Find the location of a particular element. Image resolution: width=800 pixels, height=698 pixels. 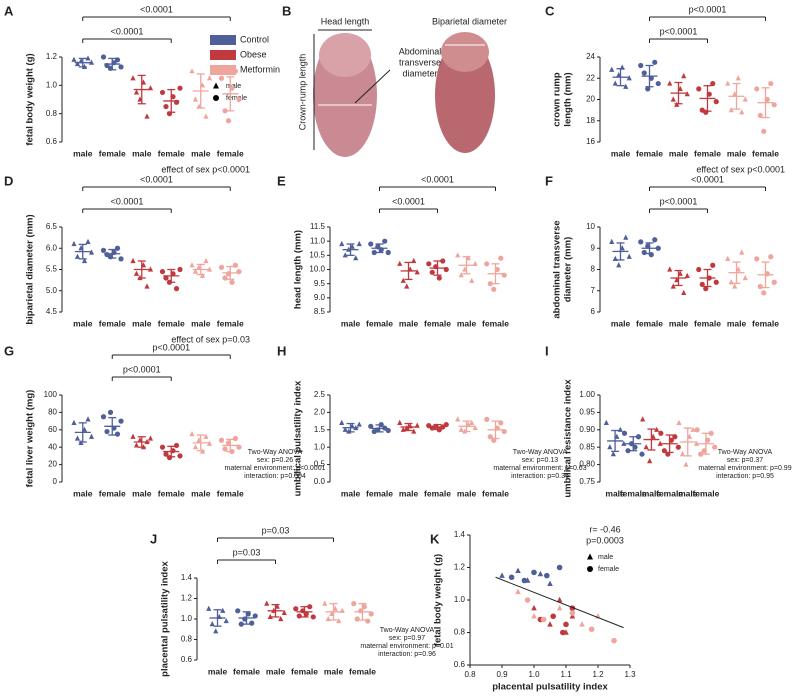

y-tick-label: 5.0 is located at coordinates (52, 290).